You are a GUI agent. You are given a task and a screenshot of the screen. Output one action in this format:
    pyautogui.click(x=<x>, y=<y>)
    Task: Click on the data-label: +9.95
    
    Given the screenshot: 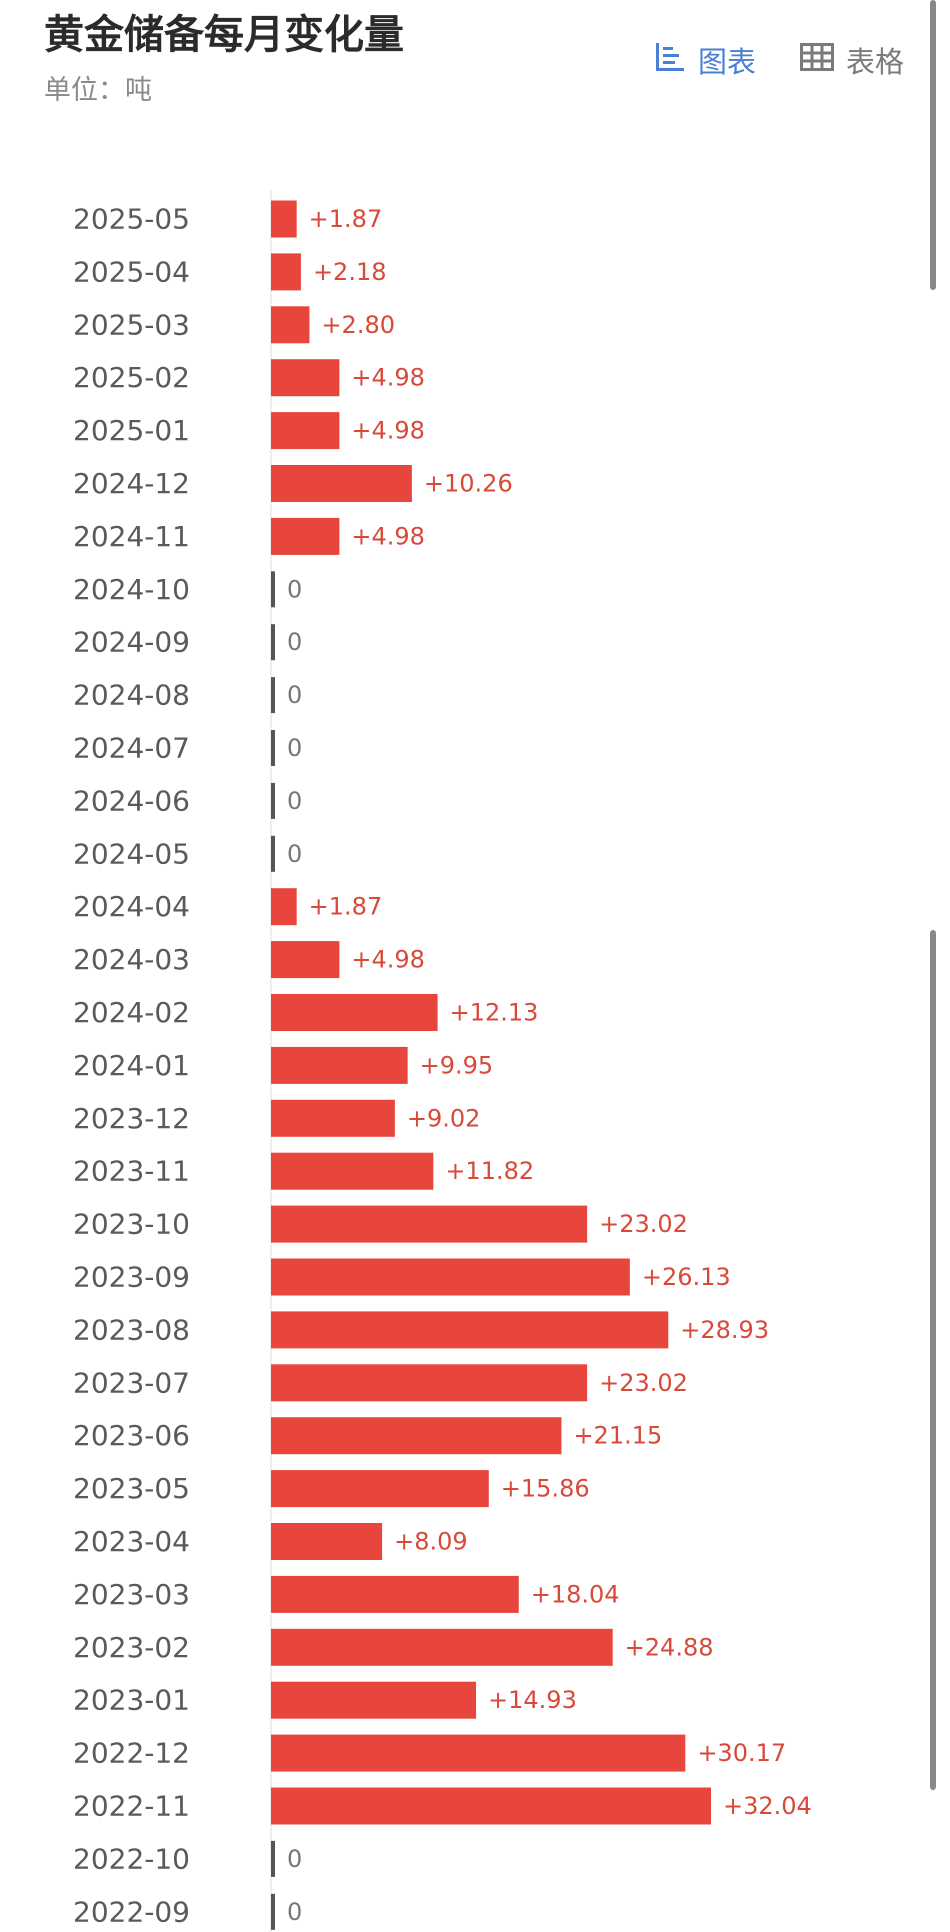 What is the action you would take?
    pyautogui.click(x=457, y=1065)
    